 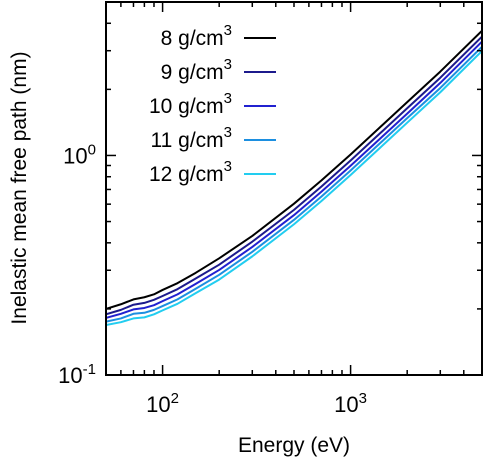 I want to click on legend-label: 11 g/cm3, so click(x=192, y=138).